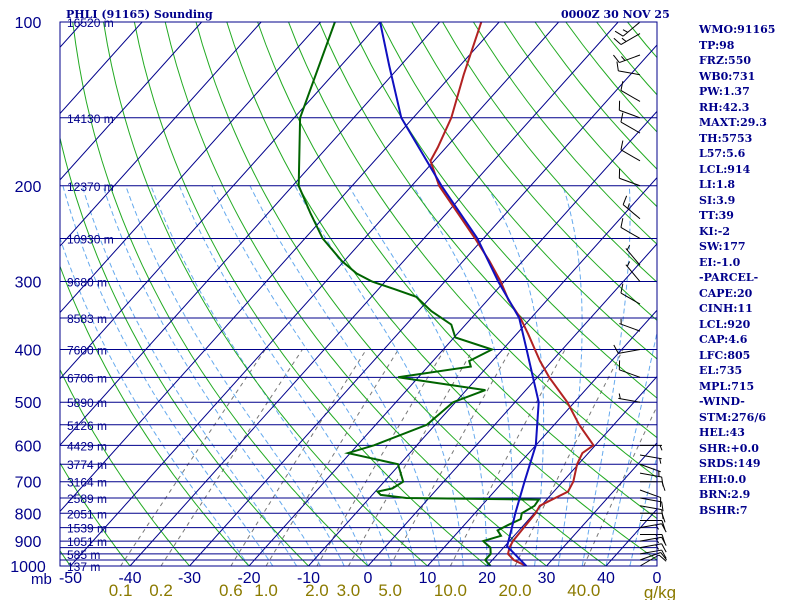  What do you see at coordinates (90, 239) in the screenshot?
I see `height-label: 10930 m` at bounding box center [90, 239].